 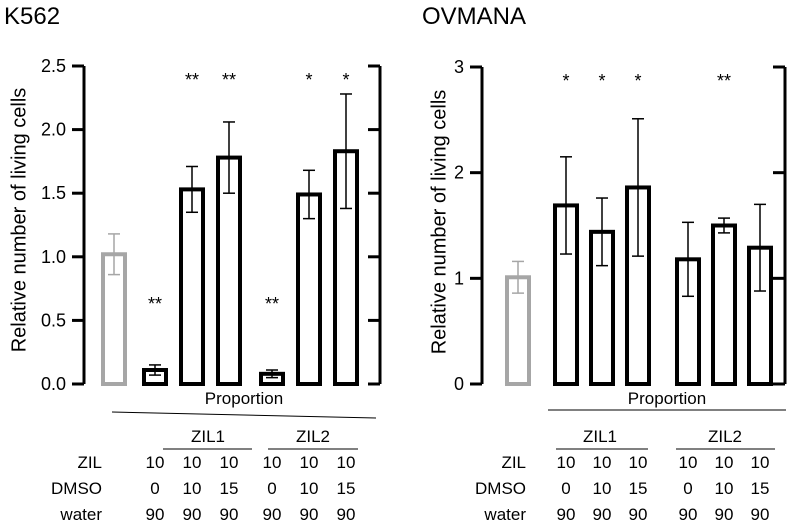 What do you see at coordinates (244, 398) in the screenshot?
I see `panel1-proportion-header: Proportion` at bounding box center [244, 398].